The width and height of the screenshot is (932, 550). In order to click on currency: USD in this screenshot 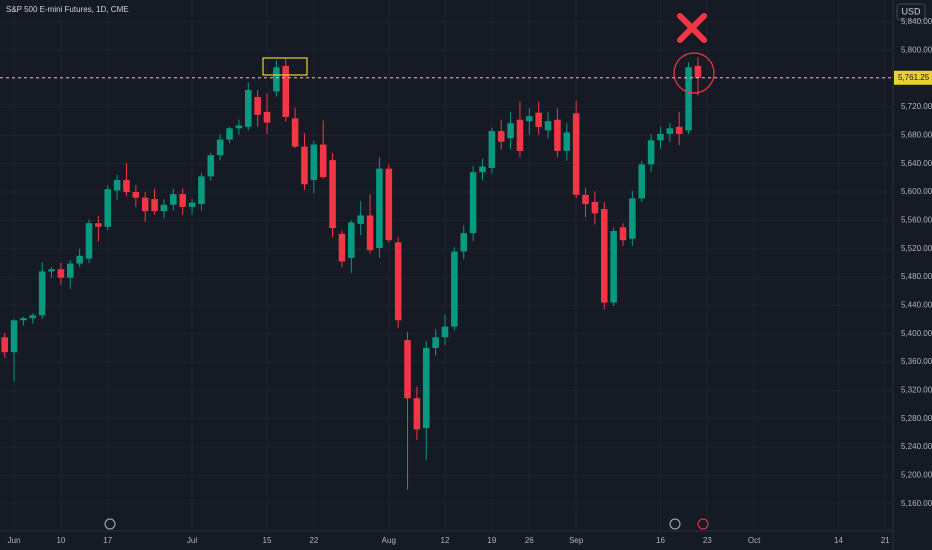, I will do `click(911, 11)`.